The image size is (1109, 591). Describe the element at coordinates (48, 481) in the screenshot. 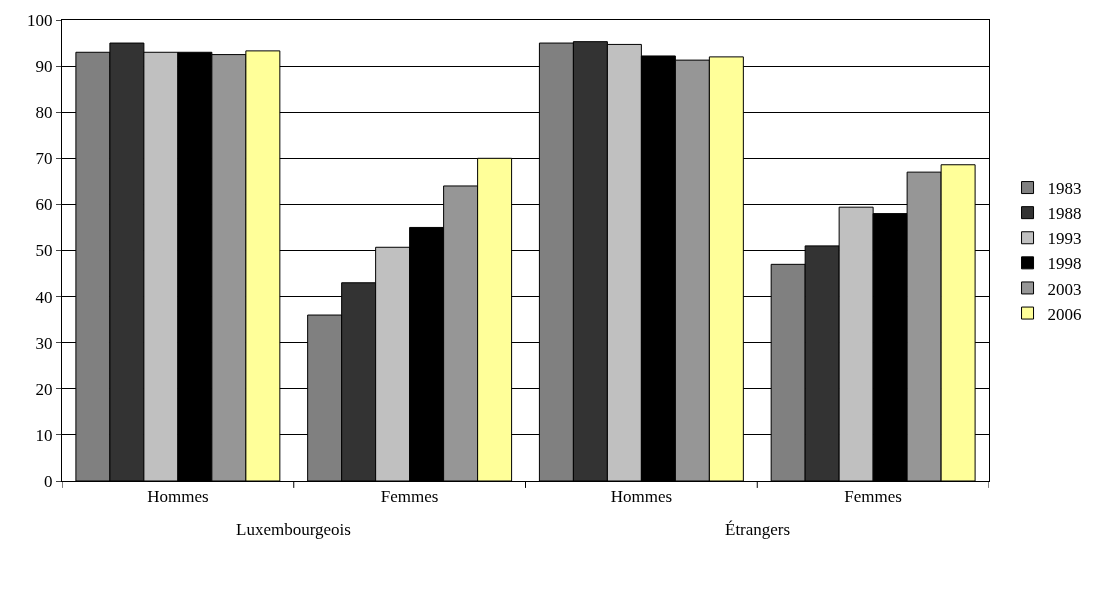

I see `y-tick-label: 0` at that location.